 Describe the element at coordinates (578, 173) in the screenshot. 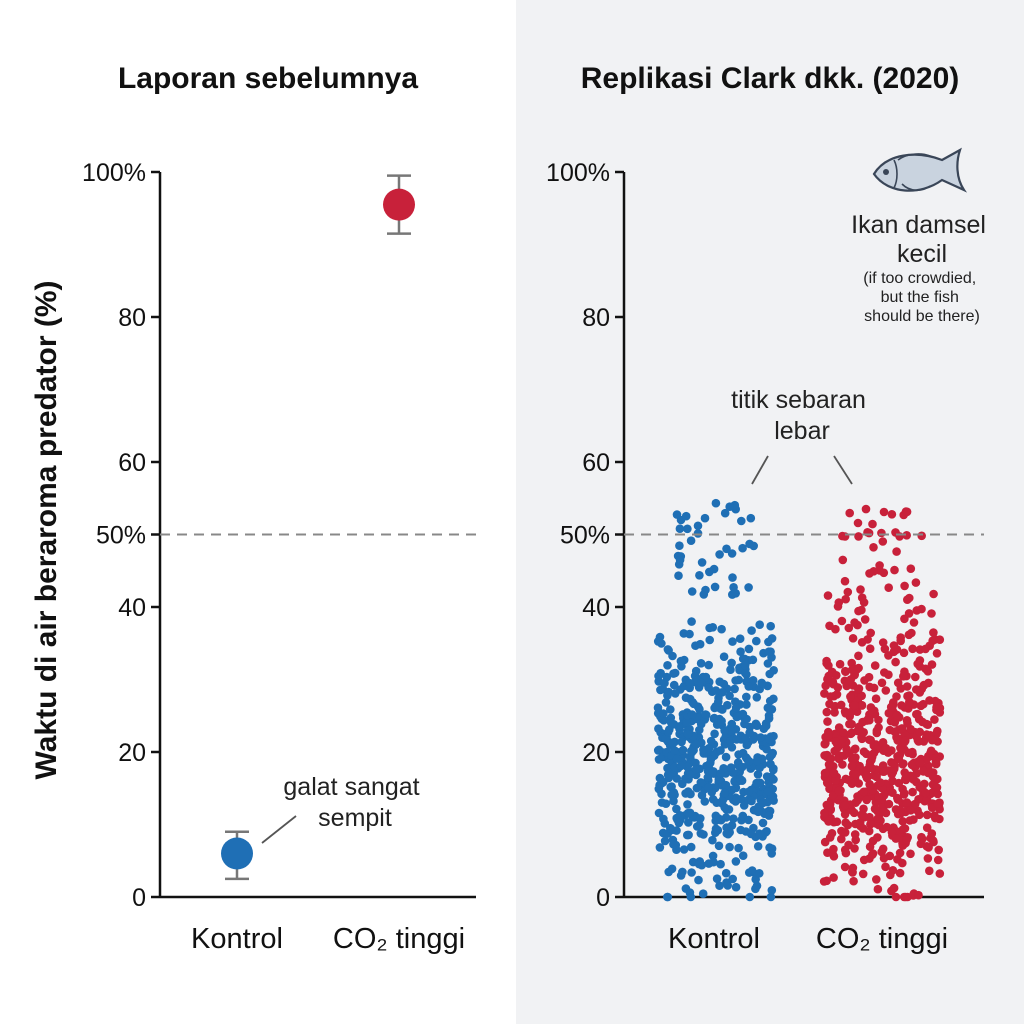

I see `right-tick-label: 100%` at that location.